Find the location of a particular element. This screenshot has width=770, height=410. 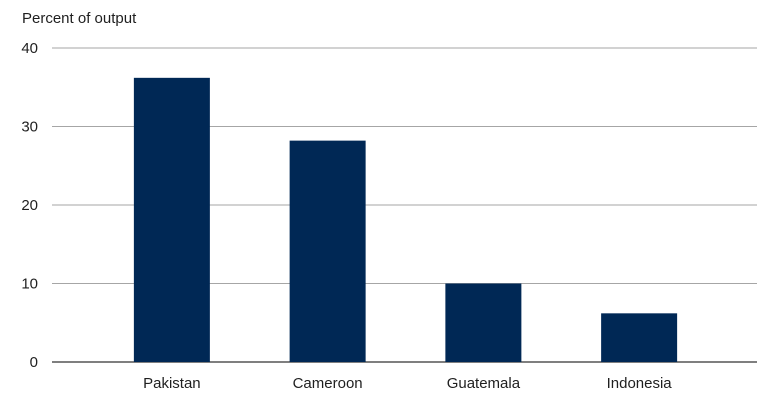

bar-guatemala is located at coordinates (483, 322).